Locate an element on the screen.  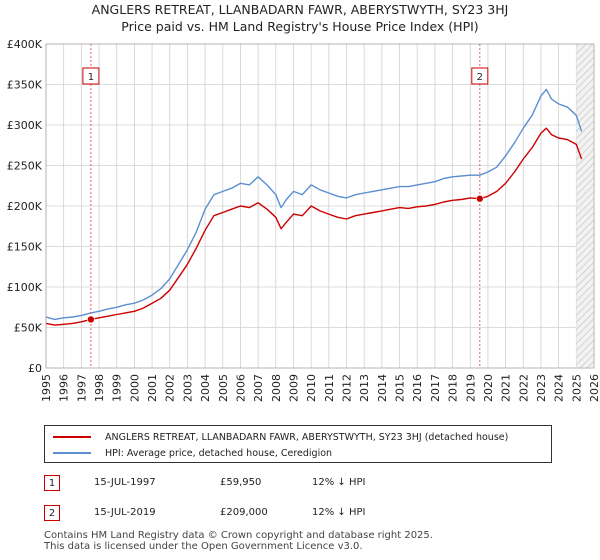
y-tick-label: £400K is located at coordinates (25, 44).